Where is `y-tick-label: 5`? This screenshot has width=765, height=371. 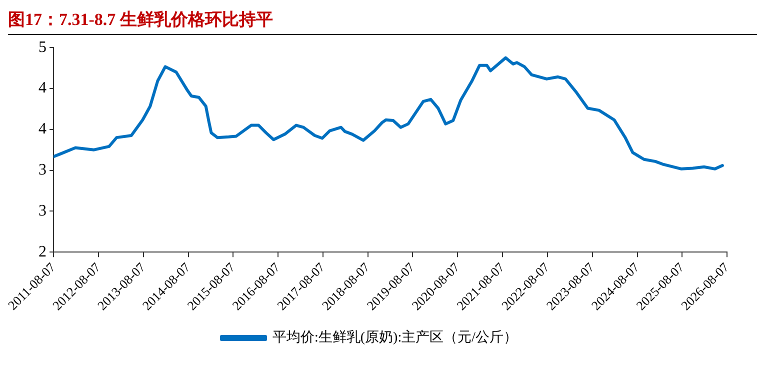 y-tick-label: 5 is located at coordinates (42, 47).